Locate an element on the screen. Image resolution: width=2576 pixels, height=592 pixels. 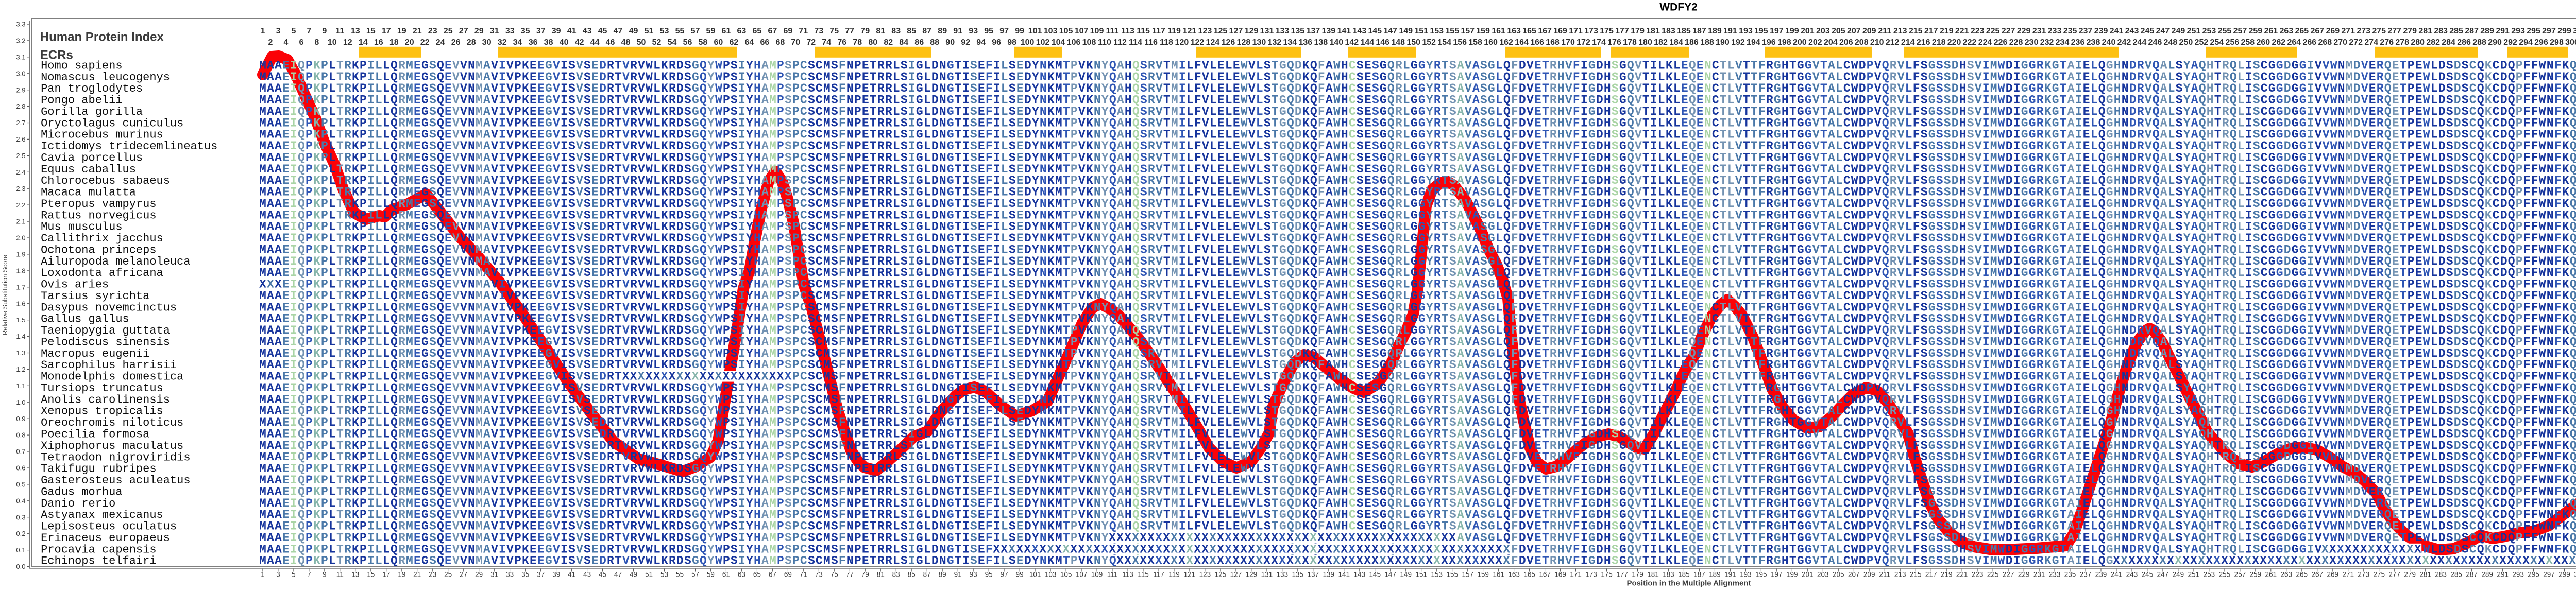
svg-text: 301 is located at coordinates (2574, 31).